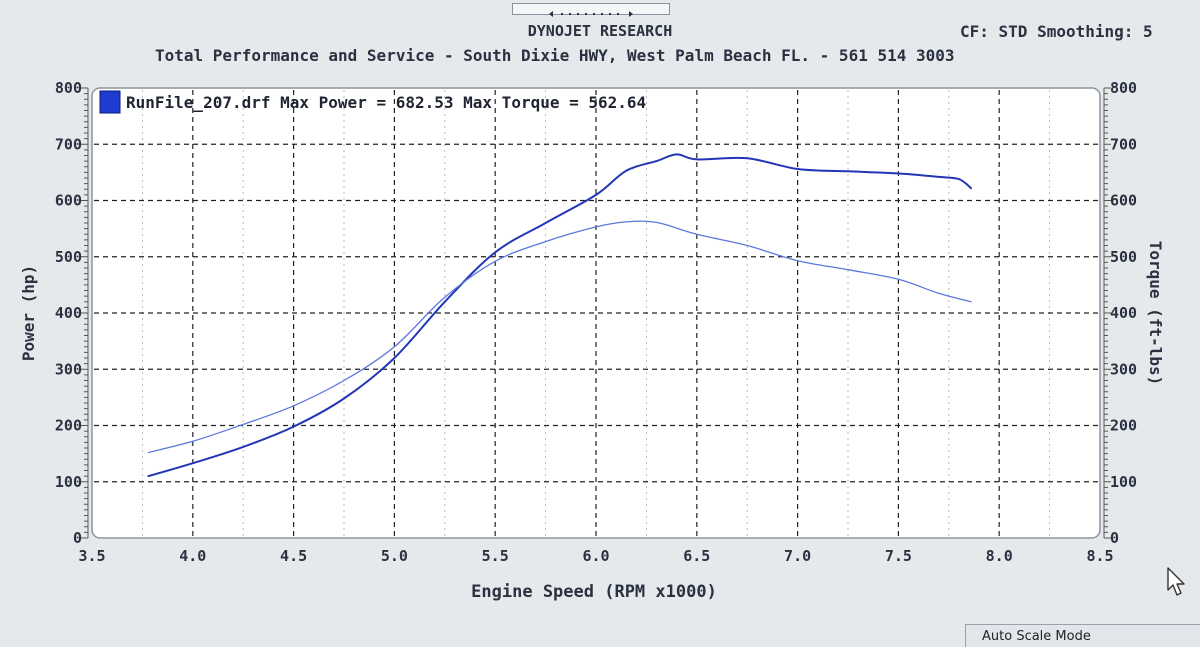 The height and width of the screenshot is (647, 1200). Describe the element at coordinates (110, 102) in the screenshot. I see `legend-swatch` at that location.